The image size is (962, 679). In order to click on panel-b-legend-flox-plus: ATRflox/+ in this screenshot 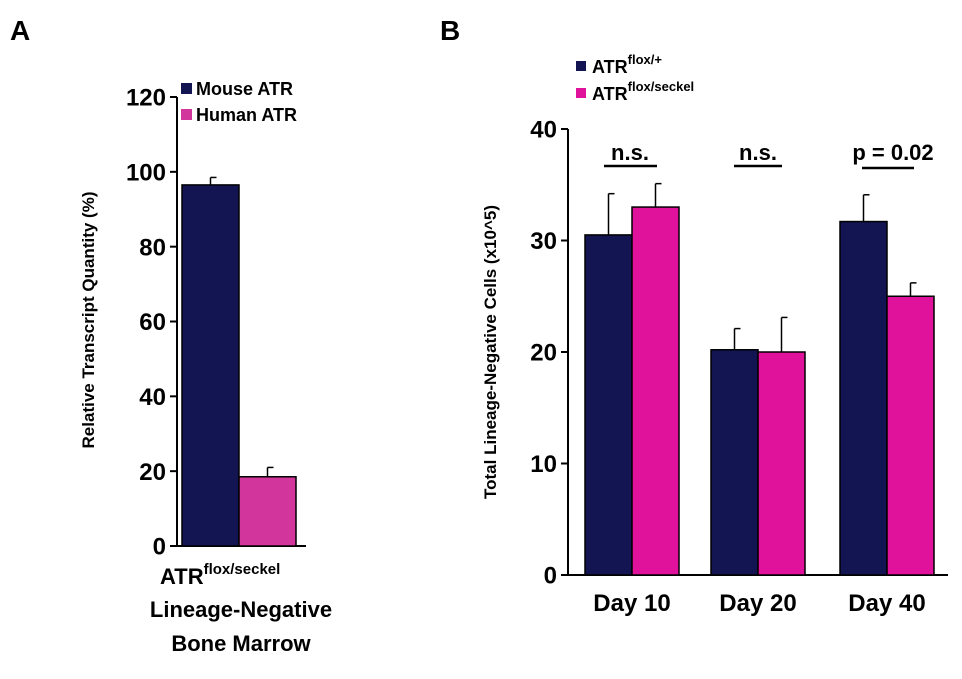, I will do `click(627, 64)`.